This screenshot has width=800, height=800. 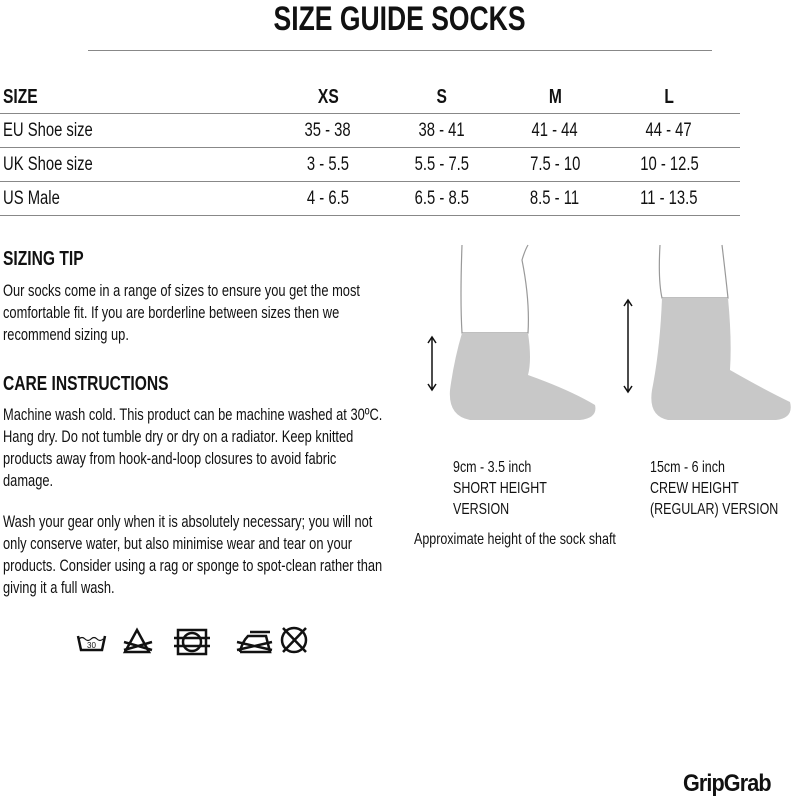 I want to click on no-dry-clean-icon, so click(x=294, y=640).